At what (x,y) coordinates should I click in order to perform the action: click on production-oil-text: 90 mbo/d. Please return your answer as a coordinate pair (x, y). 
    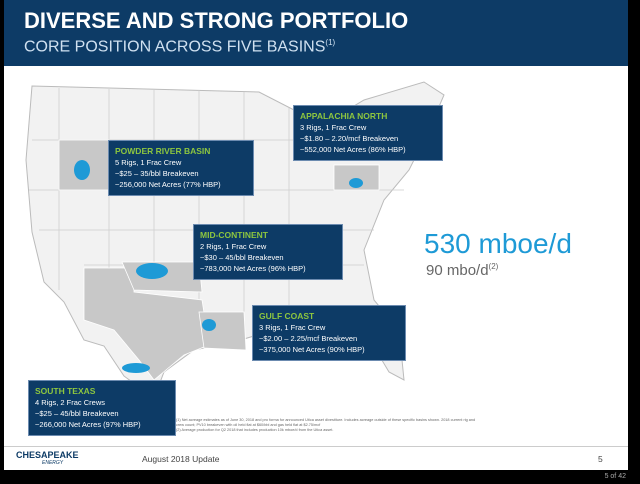
    Looking at the image, I should click on (457, 270).